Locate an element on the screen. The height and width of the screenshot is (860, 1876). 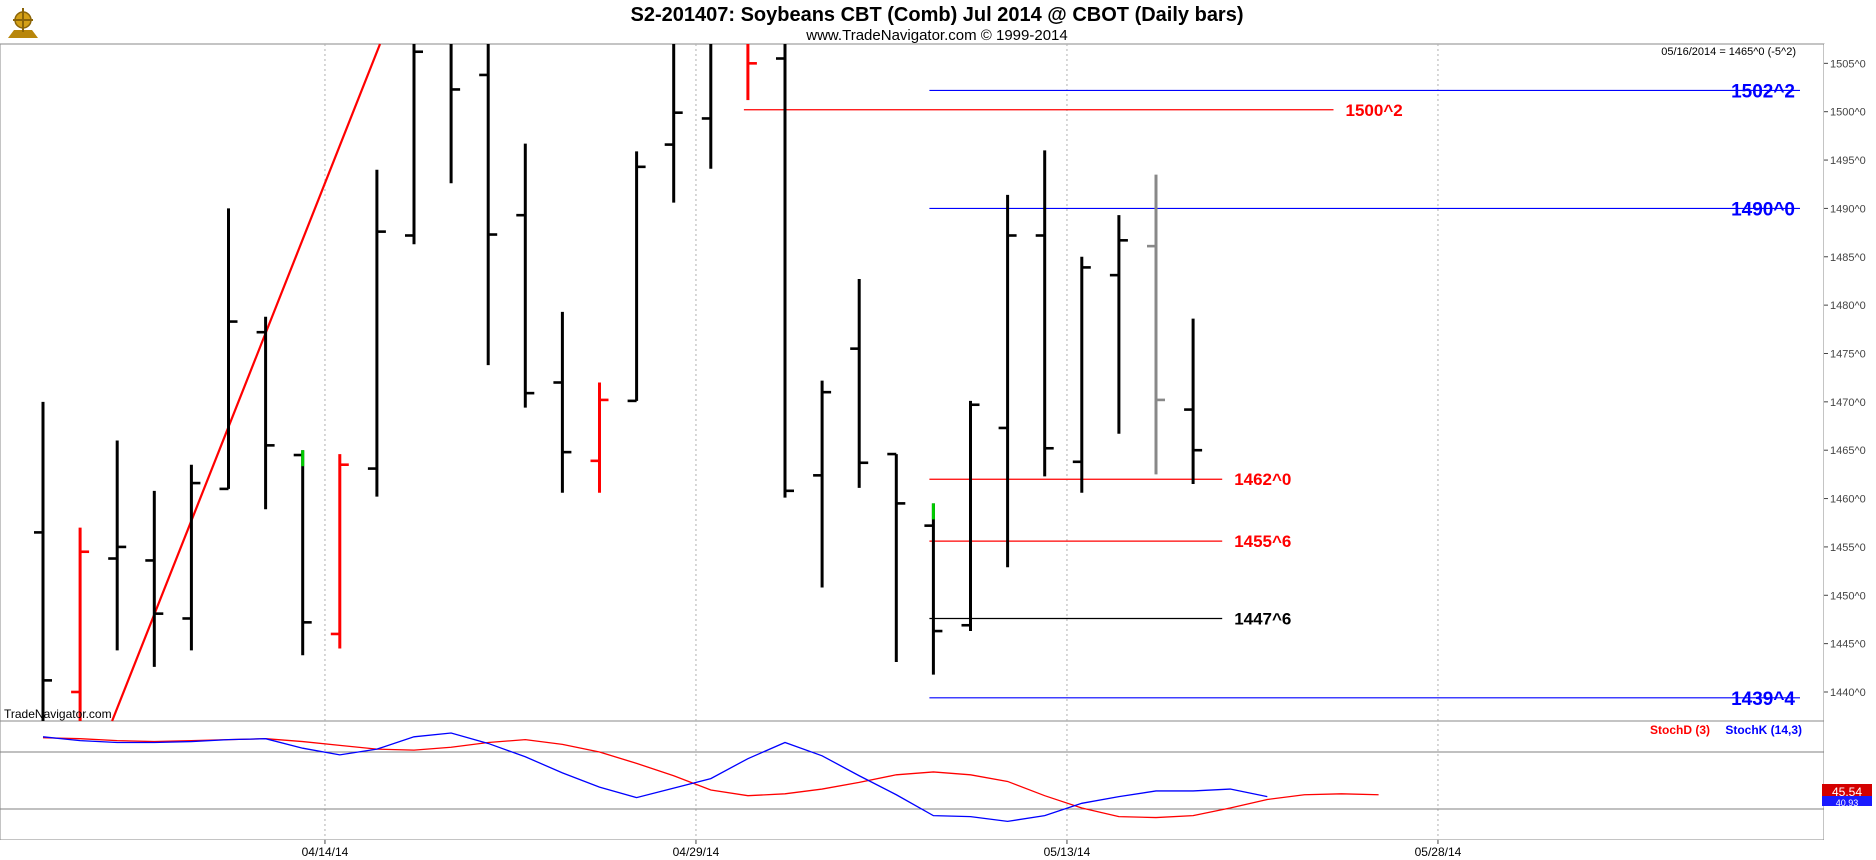
date-tick-label-0: 04/14/14 is located at coordinates (325, 852).